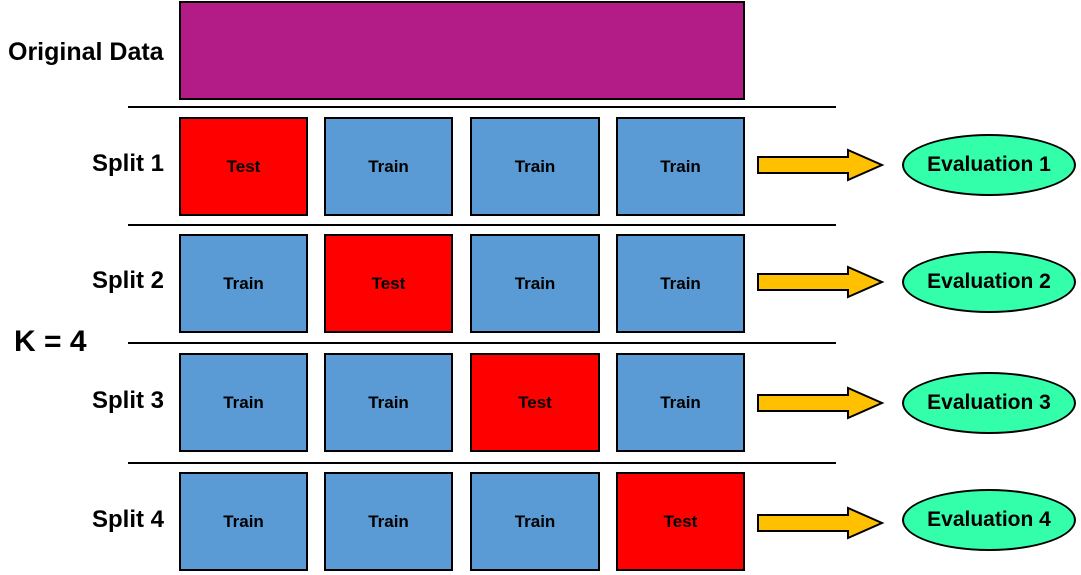 The width and height of the screenshot is (1081, 575). I want to click on evaluation-4: Evaluation 4, so click(989, 520).